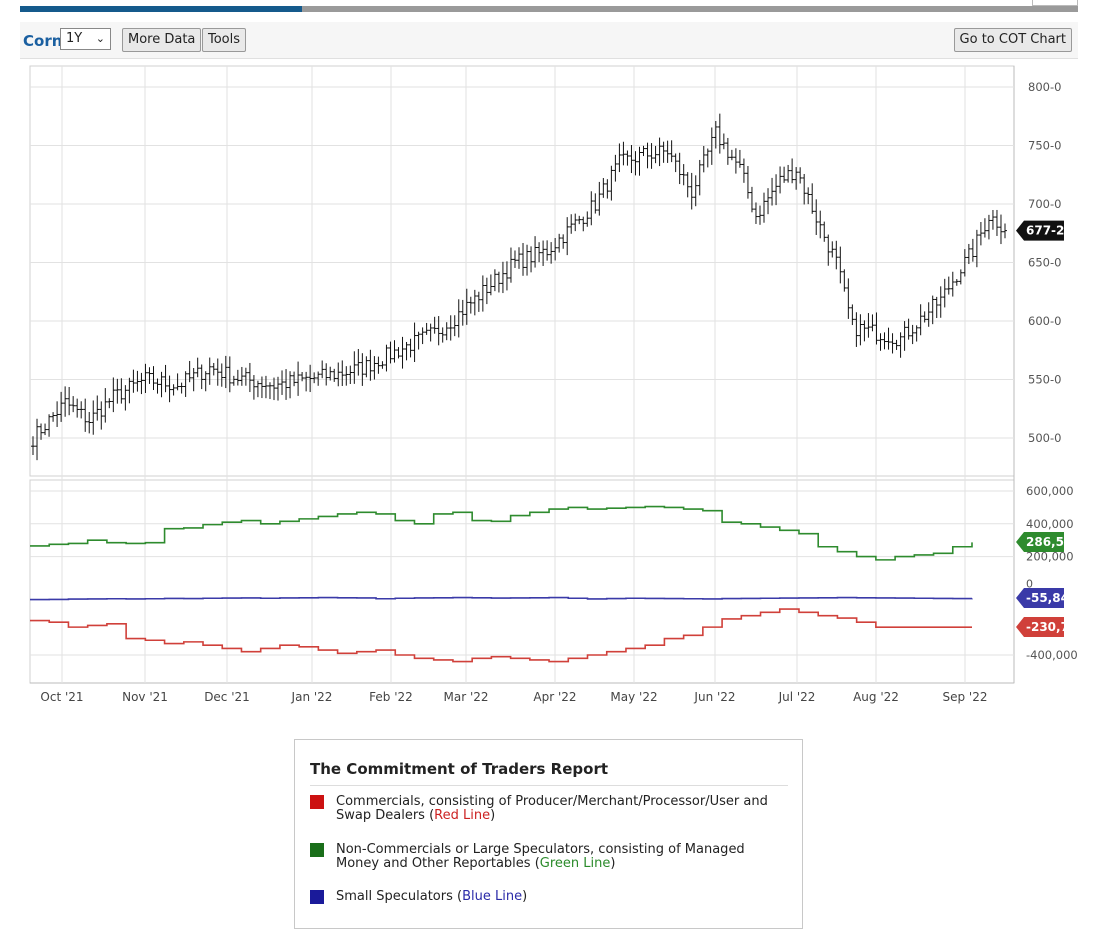 This screenshot has height=929, width=1102. Describe the element at coordinates (714, 697) in the screenshot. I see `x-tick-label: Jun '22` at that location.